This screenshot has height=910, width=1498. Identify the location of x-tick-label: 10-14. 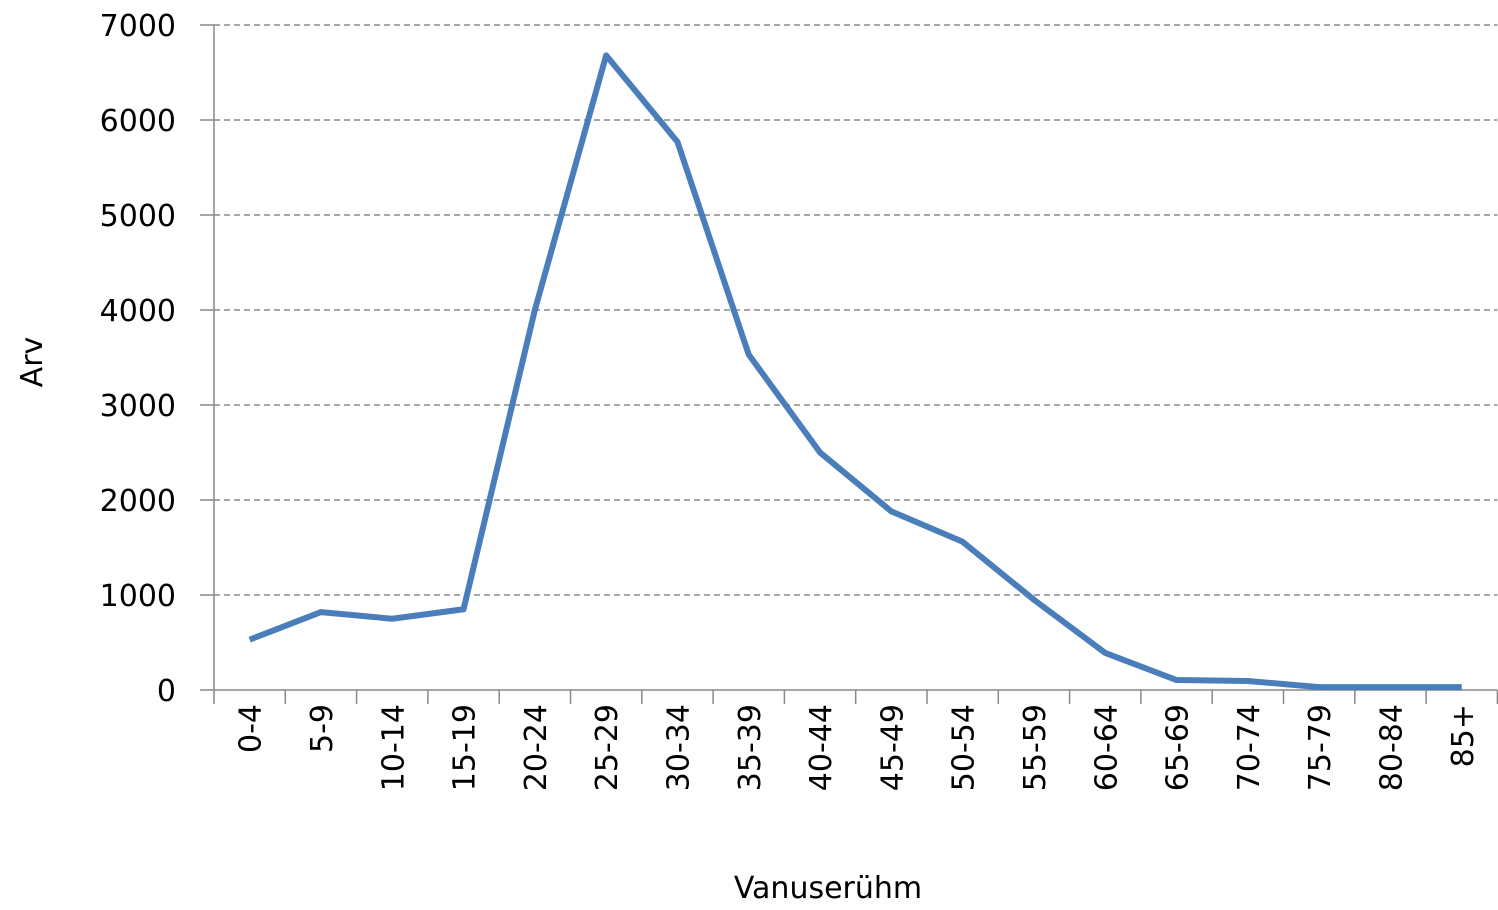
(393, 747).